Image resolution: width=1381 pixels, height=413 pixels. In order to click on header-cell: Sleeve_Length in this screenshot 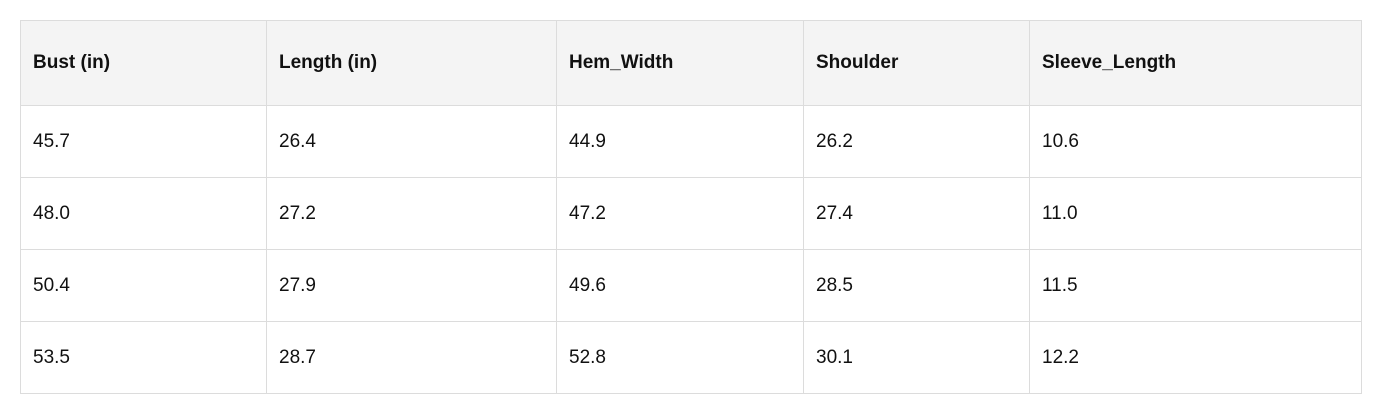, I will do `click(1195, 63)`.